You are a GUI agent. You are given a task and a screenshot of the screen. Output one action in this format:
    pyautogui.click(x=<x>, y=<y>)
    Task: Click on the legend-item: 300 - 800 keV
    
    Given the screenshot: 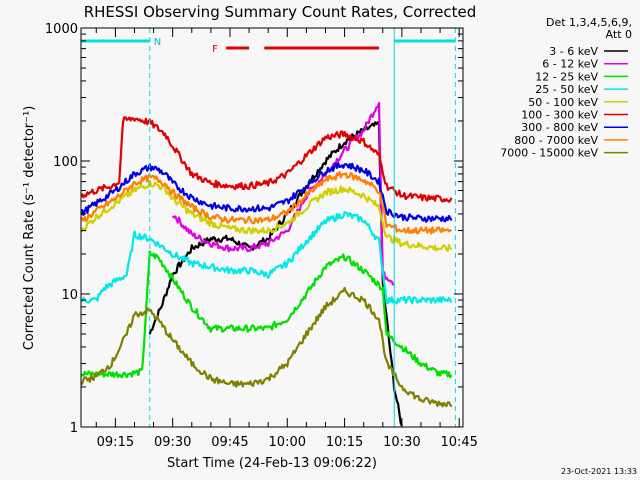 What is the action you would take?
    pyautogui.click(x=574, y=127)
    